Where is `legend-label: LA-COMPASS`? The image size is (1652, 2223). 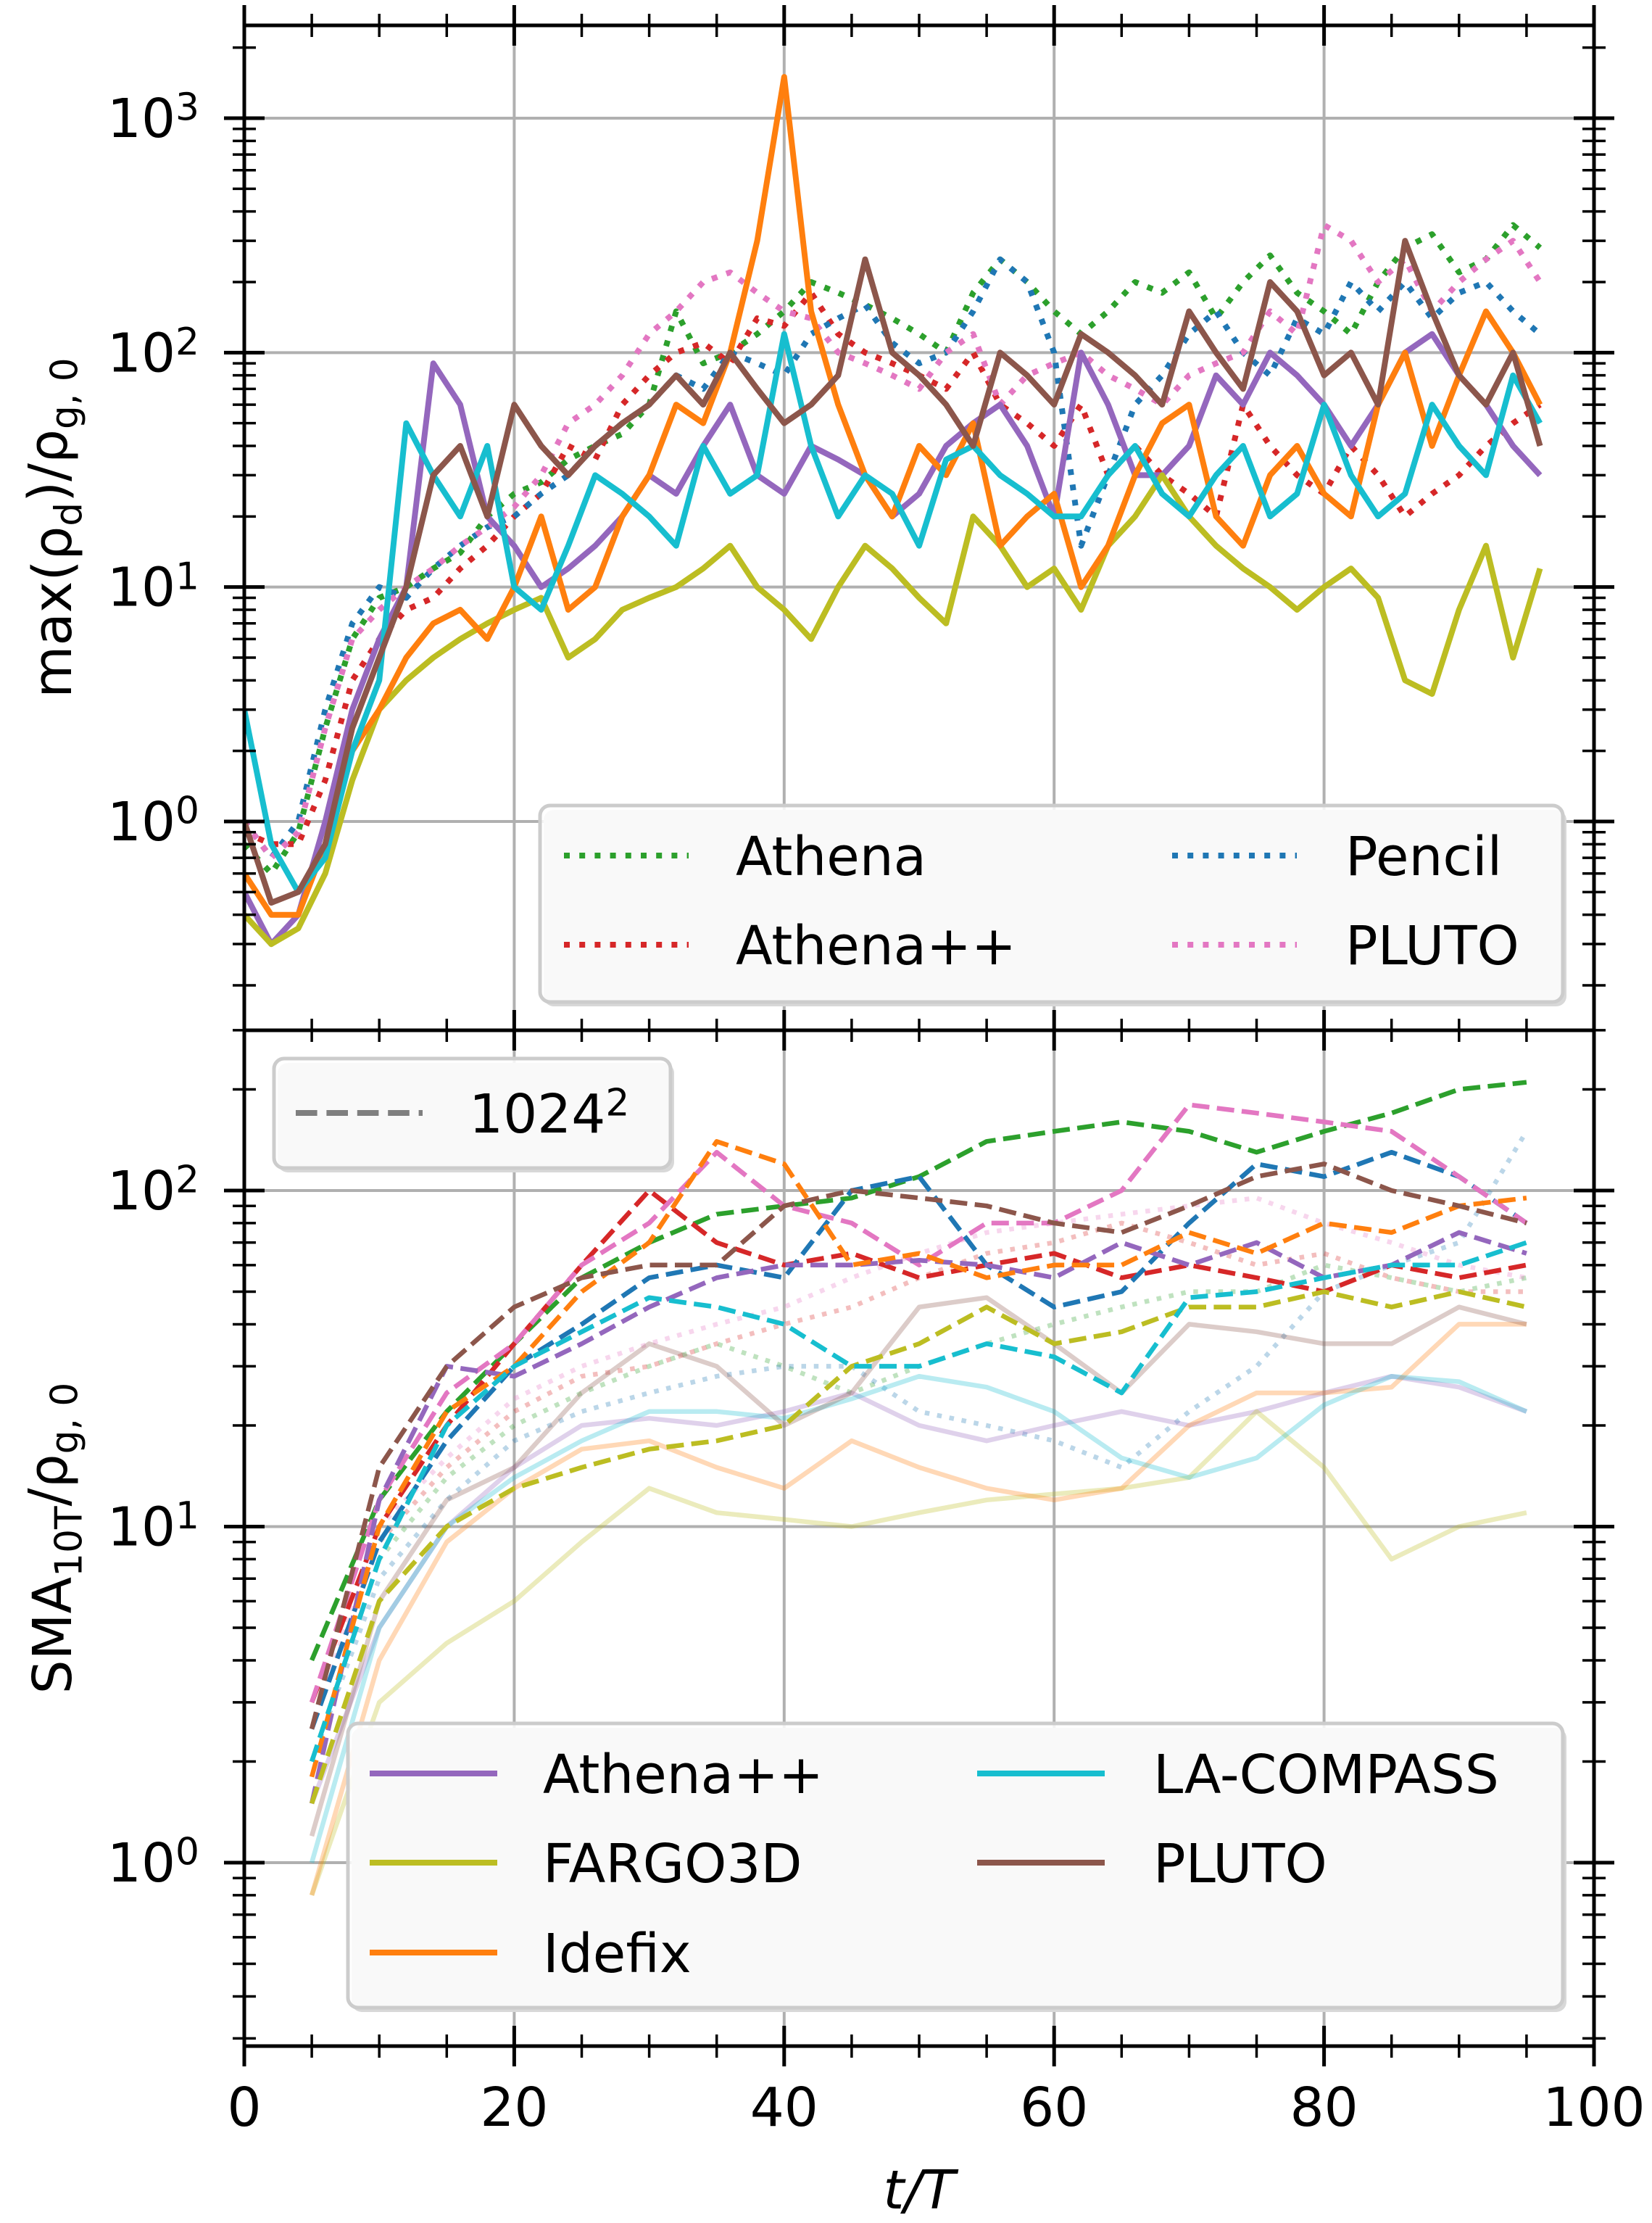
legend-label: LA-COMPASS is located at coordinates (1326, 1775).